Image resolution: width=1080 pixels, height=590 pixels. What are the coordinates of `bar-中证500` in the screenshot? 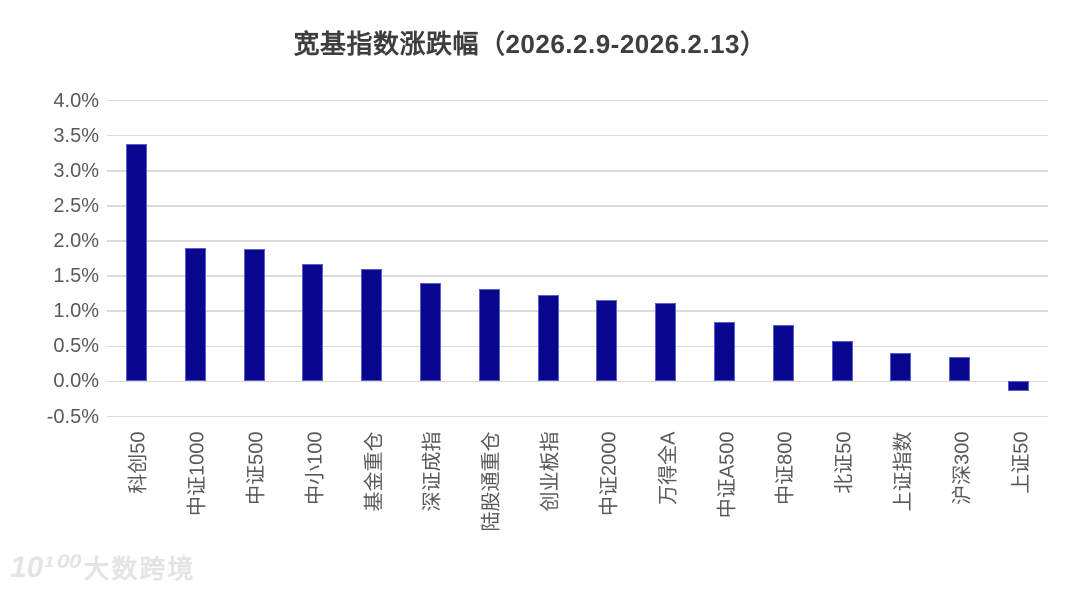 It's located at (254, 315).